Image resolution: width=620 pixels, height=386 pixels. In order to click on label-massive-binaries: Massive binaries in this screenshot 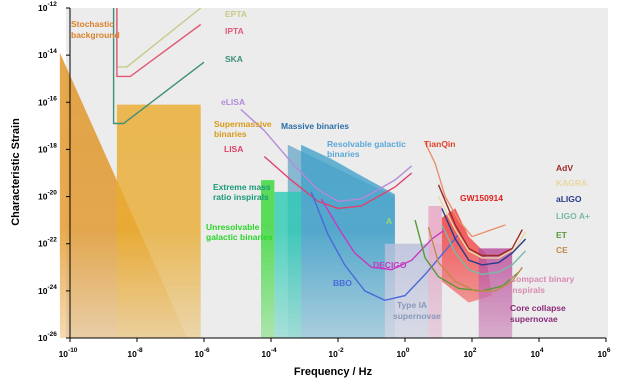, I will do `click(315, 126)`.